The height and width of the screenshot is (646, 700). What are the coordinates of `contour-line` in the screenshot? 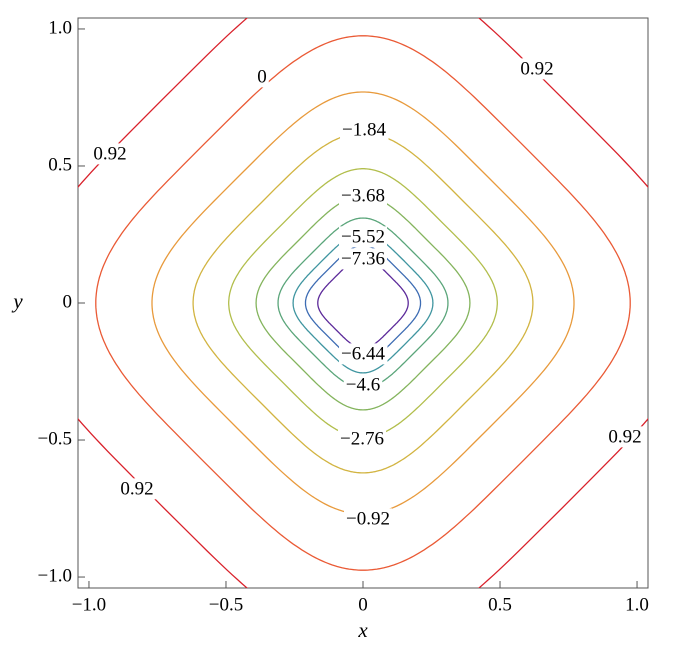 It's located at (363, 303).